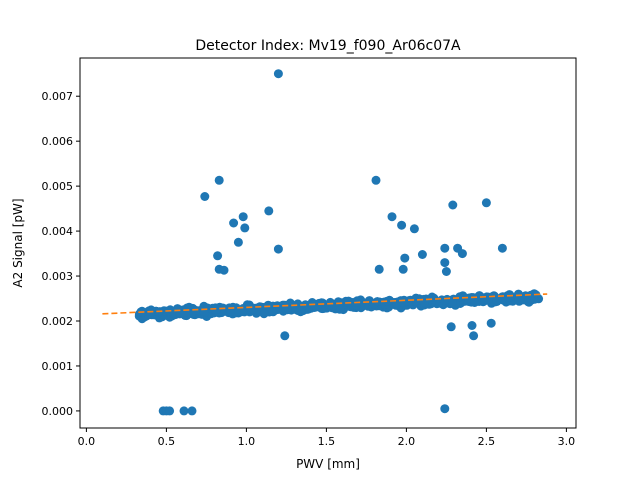 This screenshot has width=640, height=480. I want to click on y-tick-label: 0.006, so click(58, 141).